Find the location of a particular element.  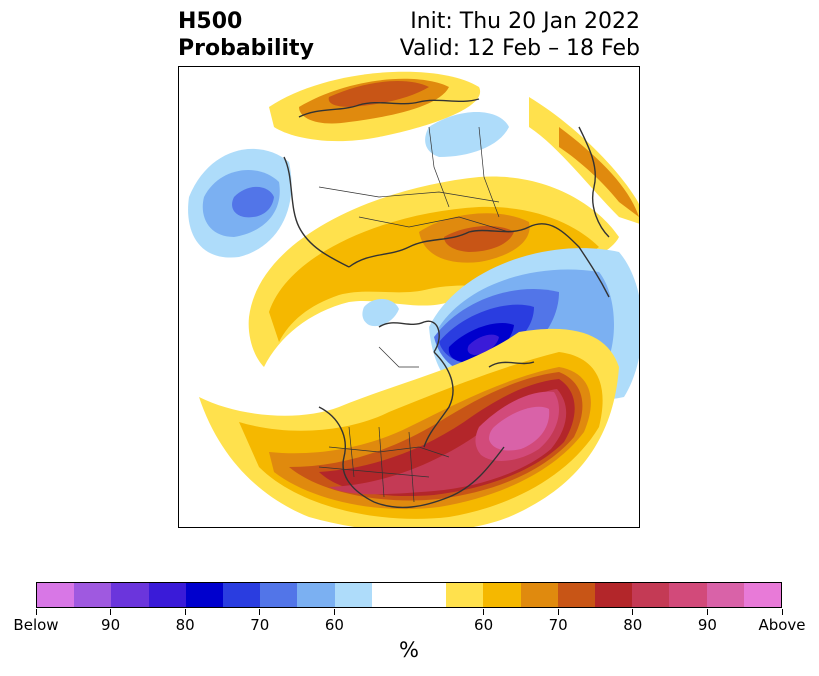

anomaly-above-north-inner is located at coordinates (378, 94).